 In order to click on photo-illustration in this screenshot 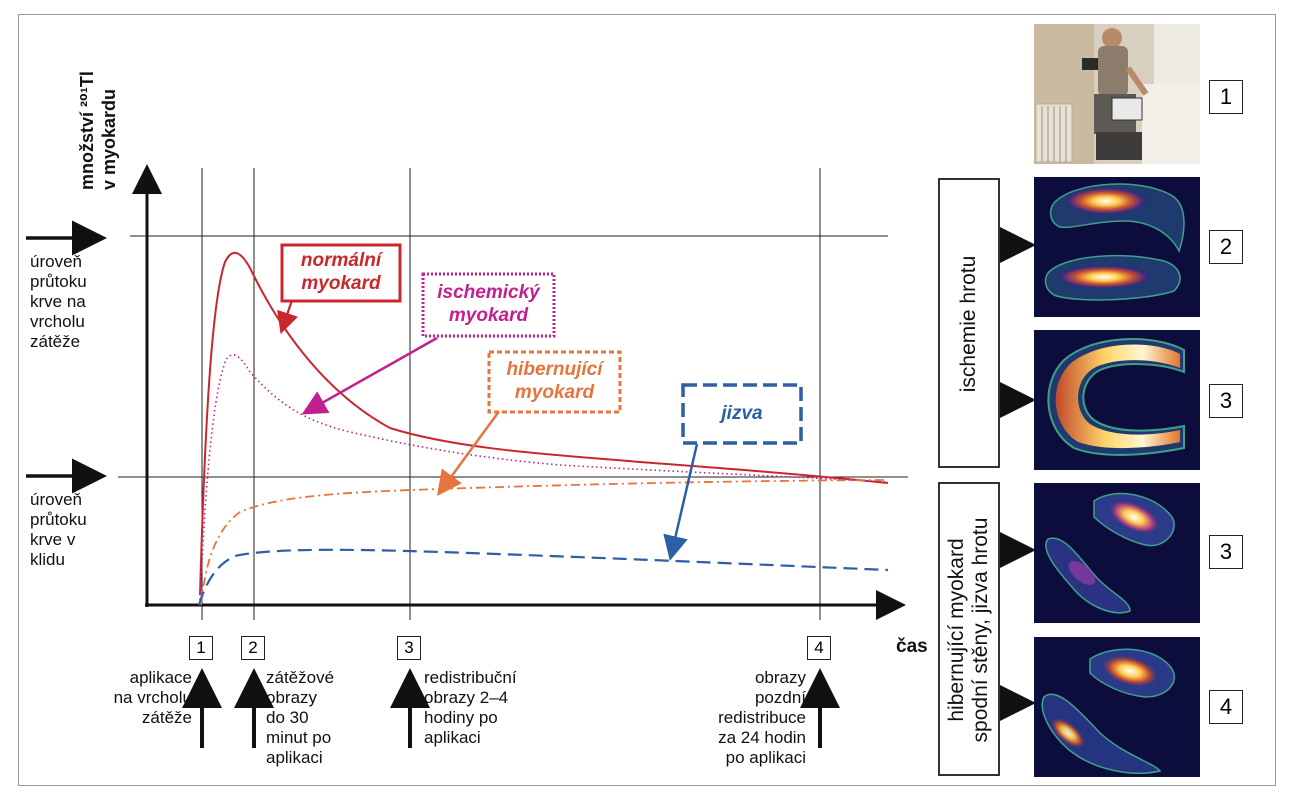, I will do `click(1117, 94)`.